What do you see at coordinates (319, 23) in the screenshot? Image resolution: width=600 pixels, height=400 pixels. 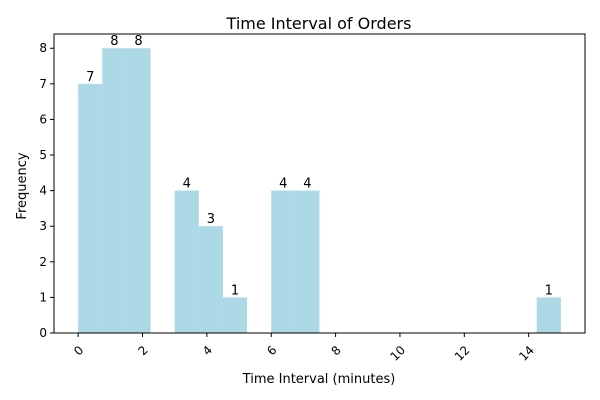 I see `chart-title: Time Interval of Orders` at bounding box center [319, 23].